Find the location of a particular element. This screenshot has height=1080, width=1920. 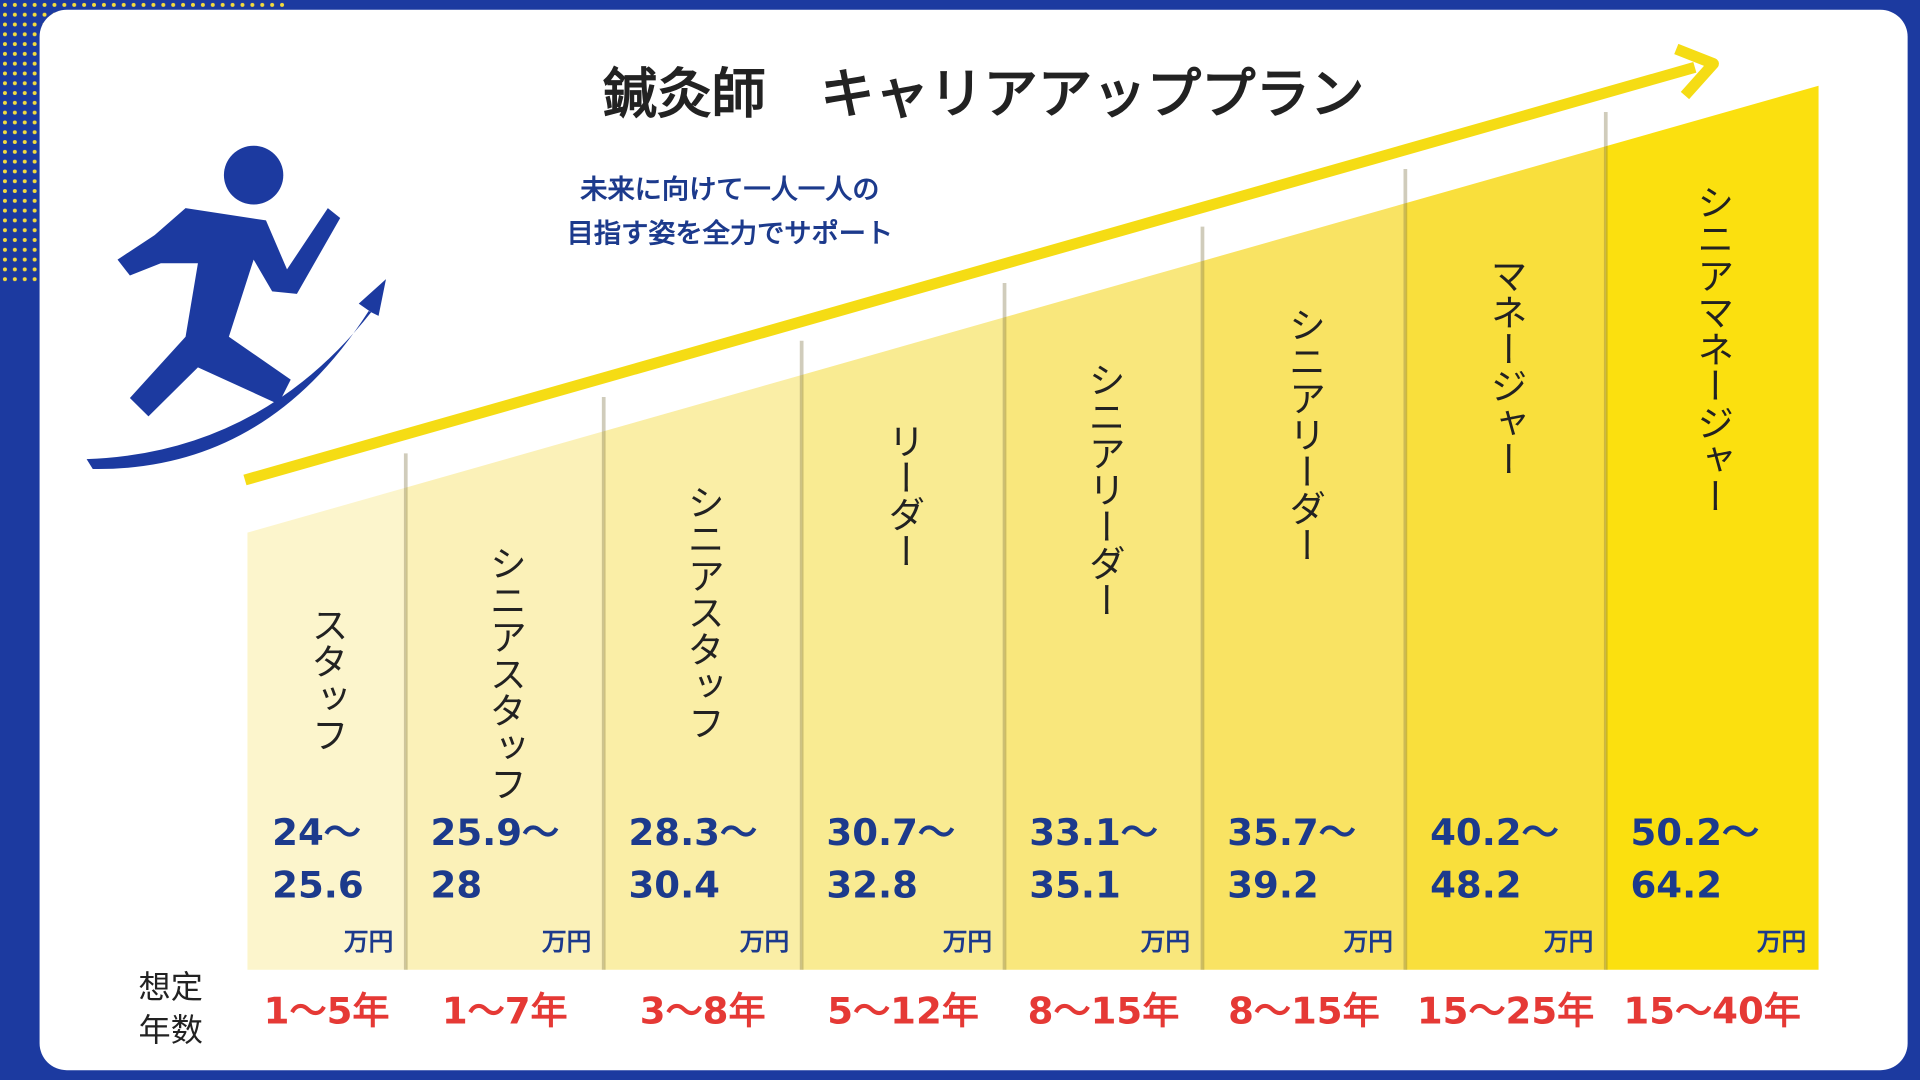

title: 鍼灸師 キャリアアッププラン is located at coordinates (984, 94).